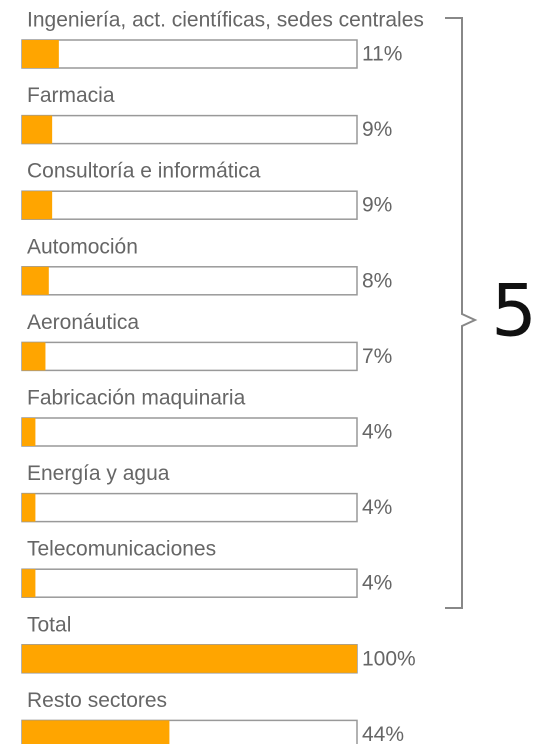 Image resolution: width=538 pixels, height=744 pixels. I want to click on category-label: Fabricación maquinaria, so click(136, 398).